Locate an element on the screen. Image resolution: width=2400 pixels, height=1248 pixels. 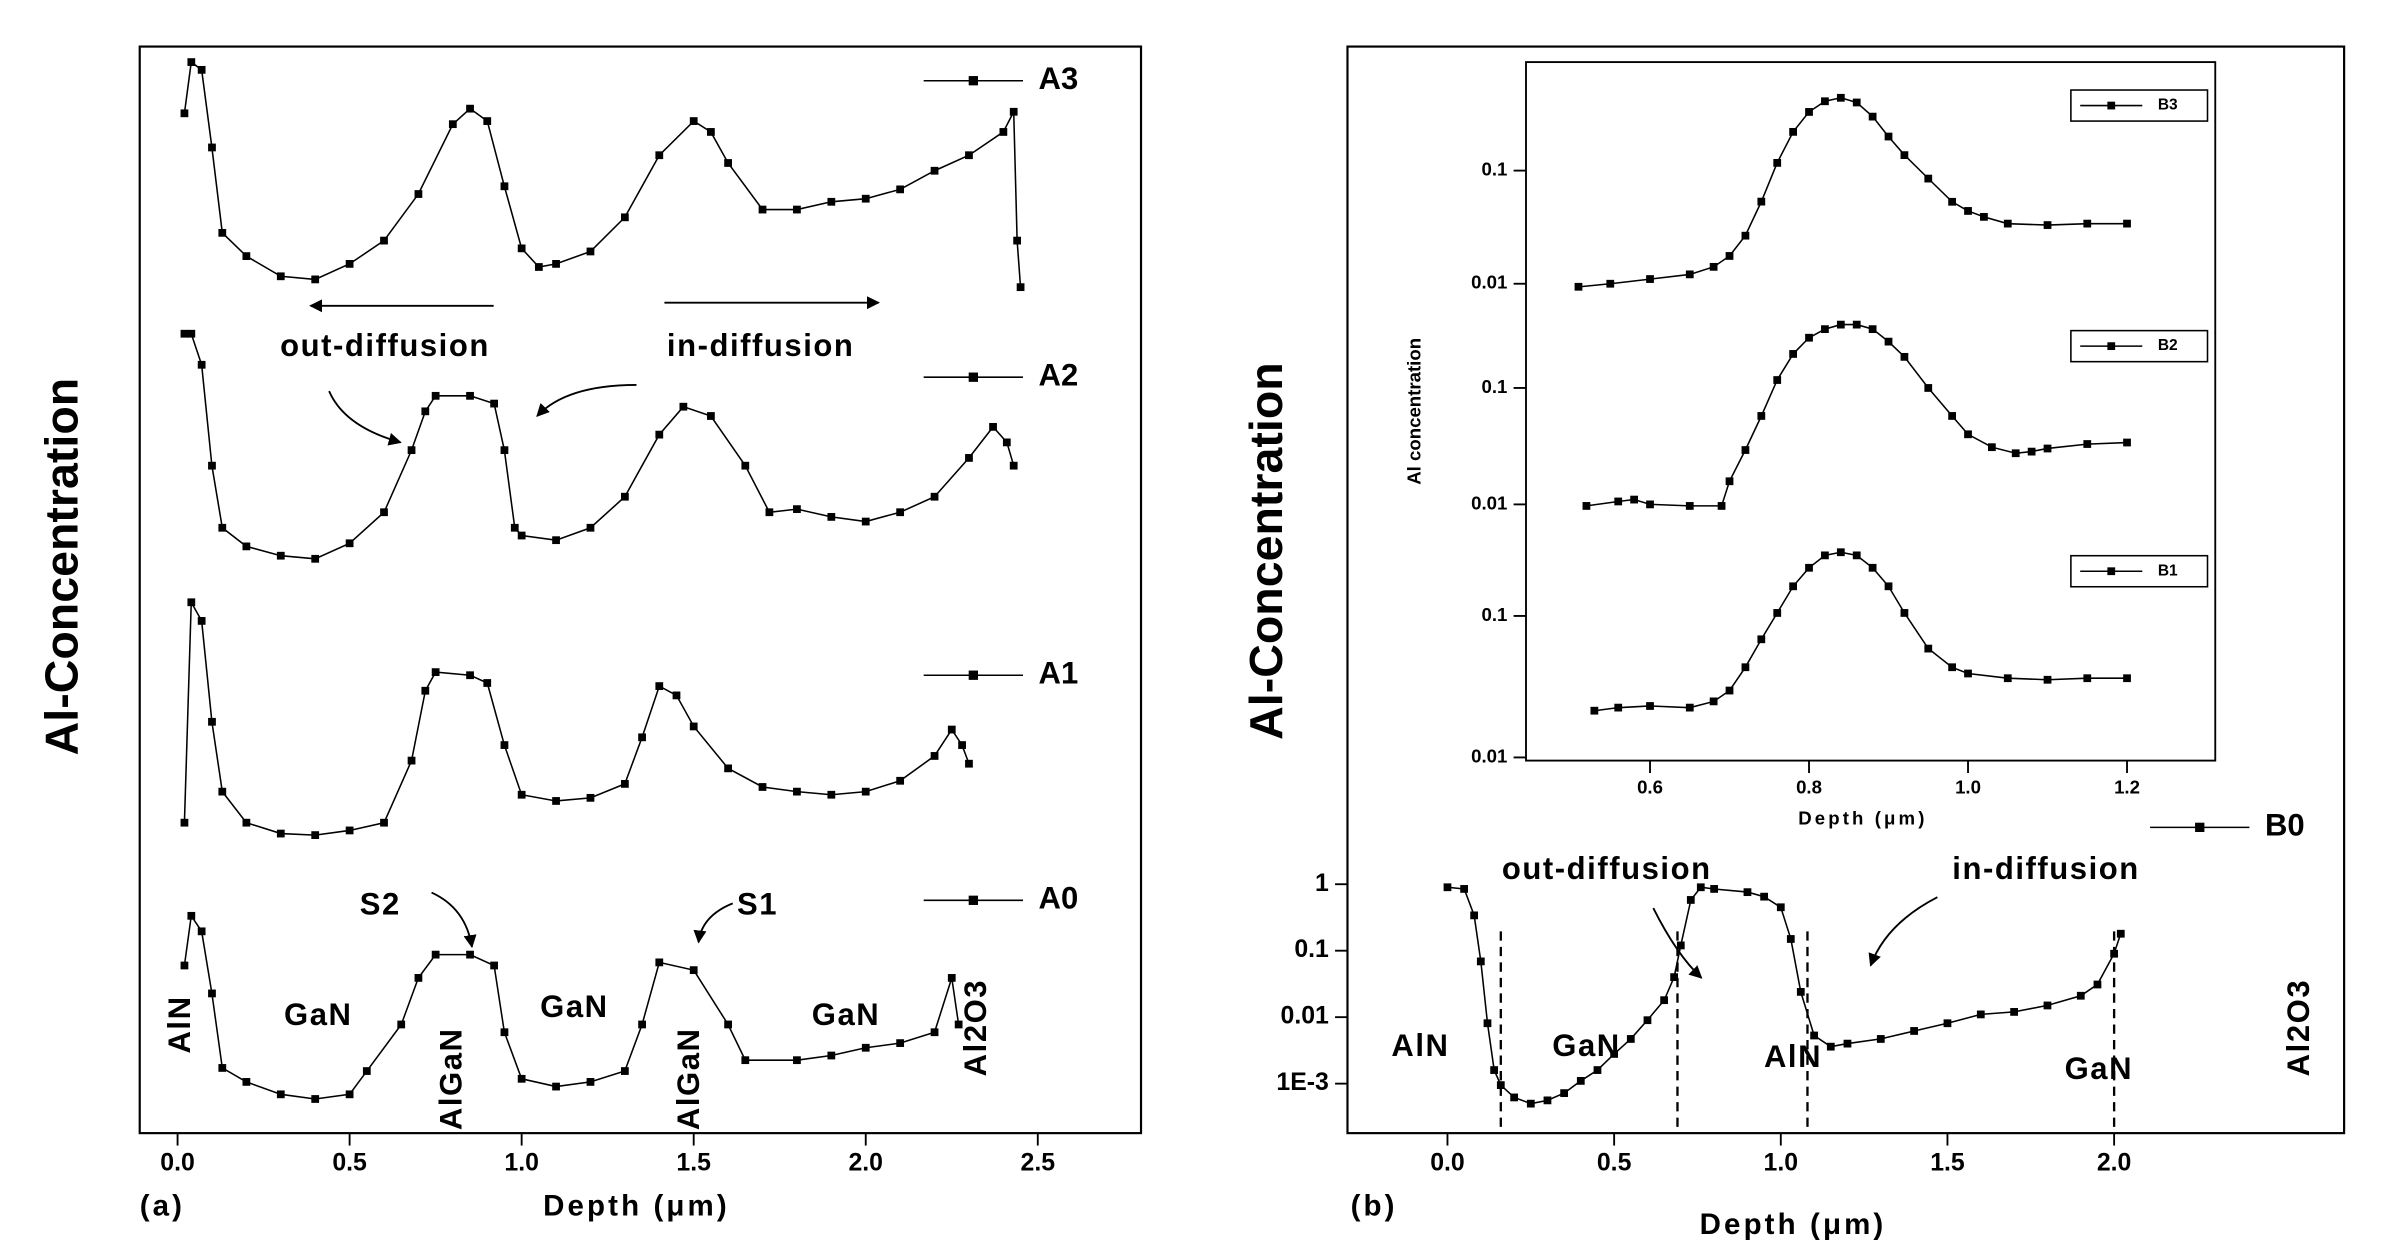
annotation: S1 is located at coordinates (757, 904).